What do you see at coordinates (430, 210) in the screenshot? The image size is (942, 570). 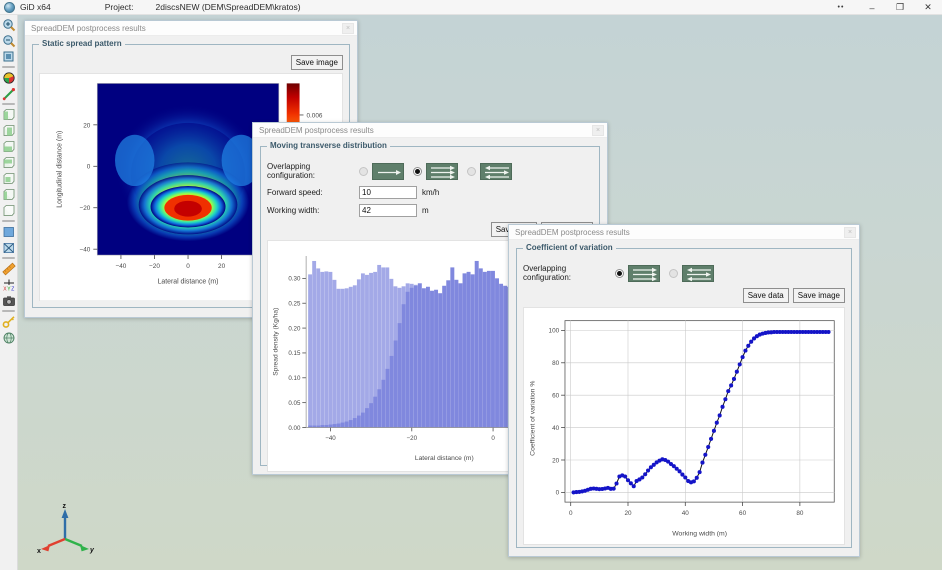 I see `working-width-row: Working width: 42 m` at bounding box center [430, 210].